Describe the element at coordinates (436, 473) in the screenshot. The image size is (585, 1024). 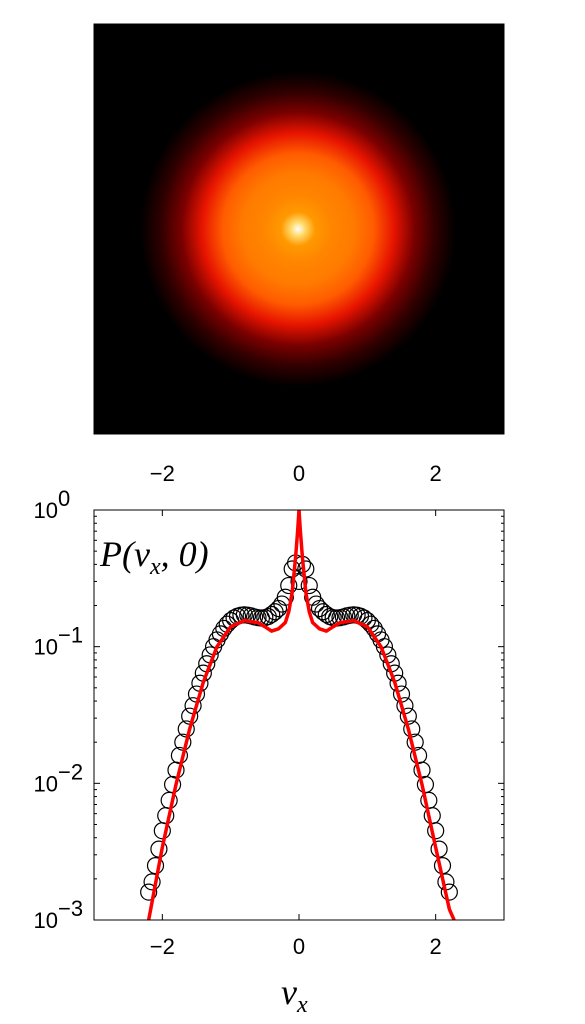
I see `heatmap-x-tick-label: 2` at that location.